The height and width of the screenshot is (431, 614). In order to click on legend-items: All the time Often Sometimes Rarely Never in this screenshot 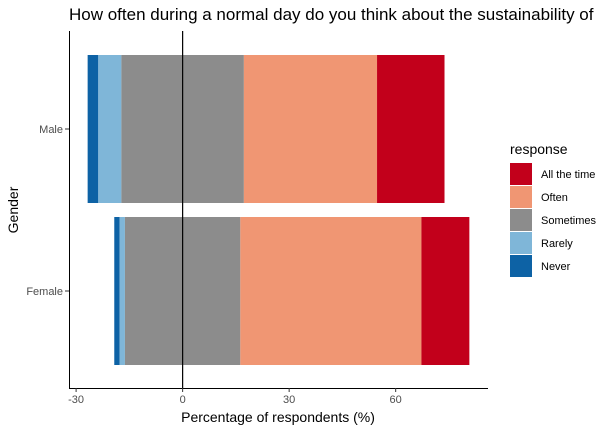, I will do `click(553, 220)`.